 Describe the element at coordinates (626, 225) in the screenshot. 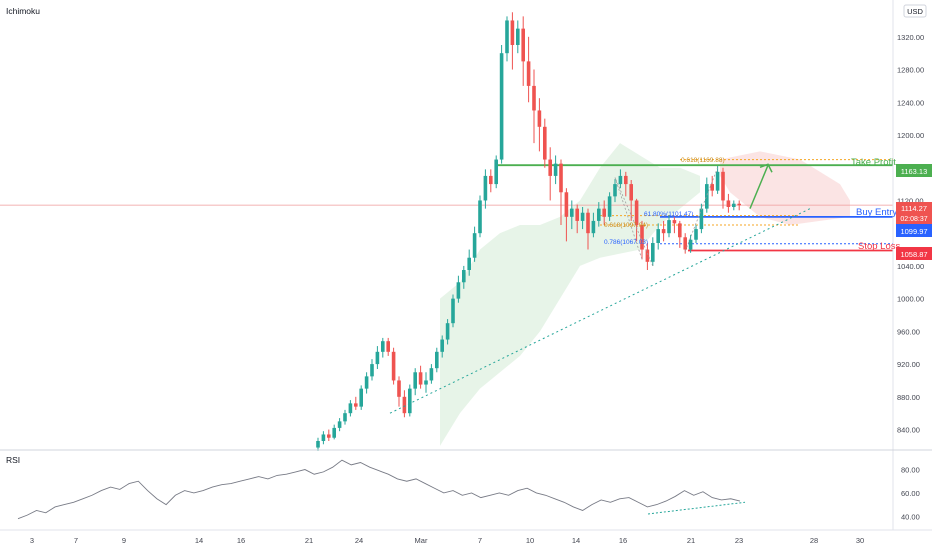

I see `fib-entry-label-b: 0.618(1097.04)` at that location.